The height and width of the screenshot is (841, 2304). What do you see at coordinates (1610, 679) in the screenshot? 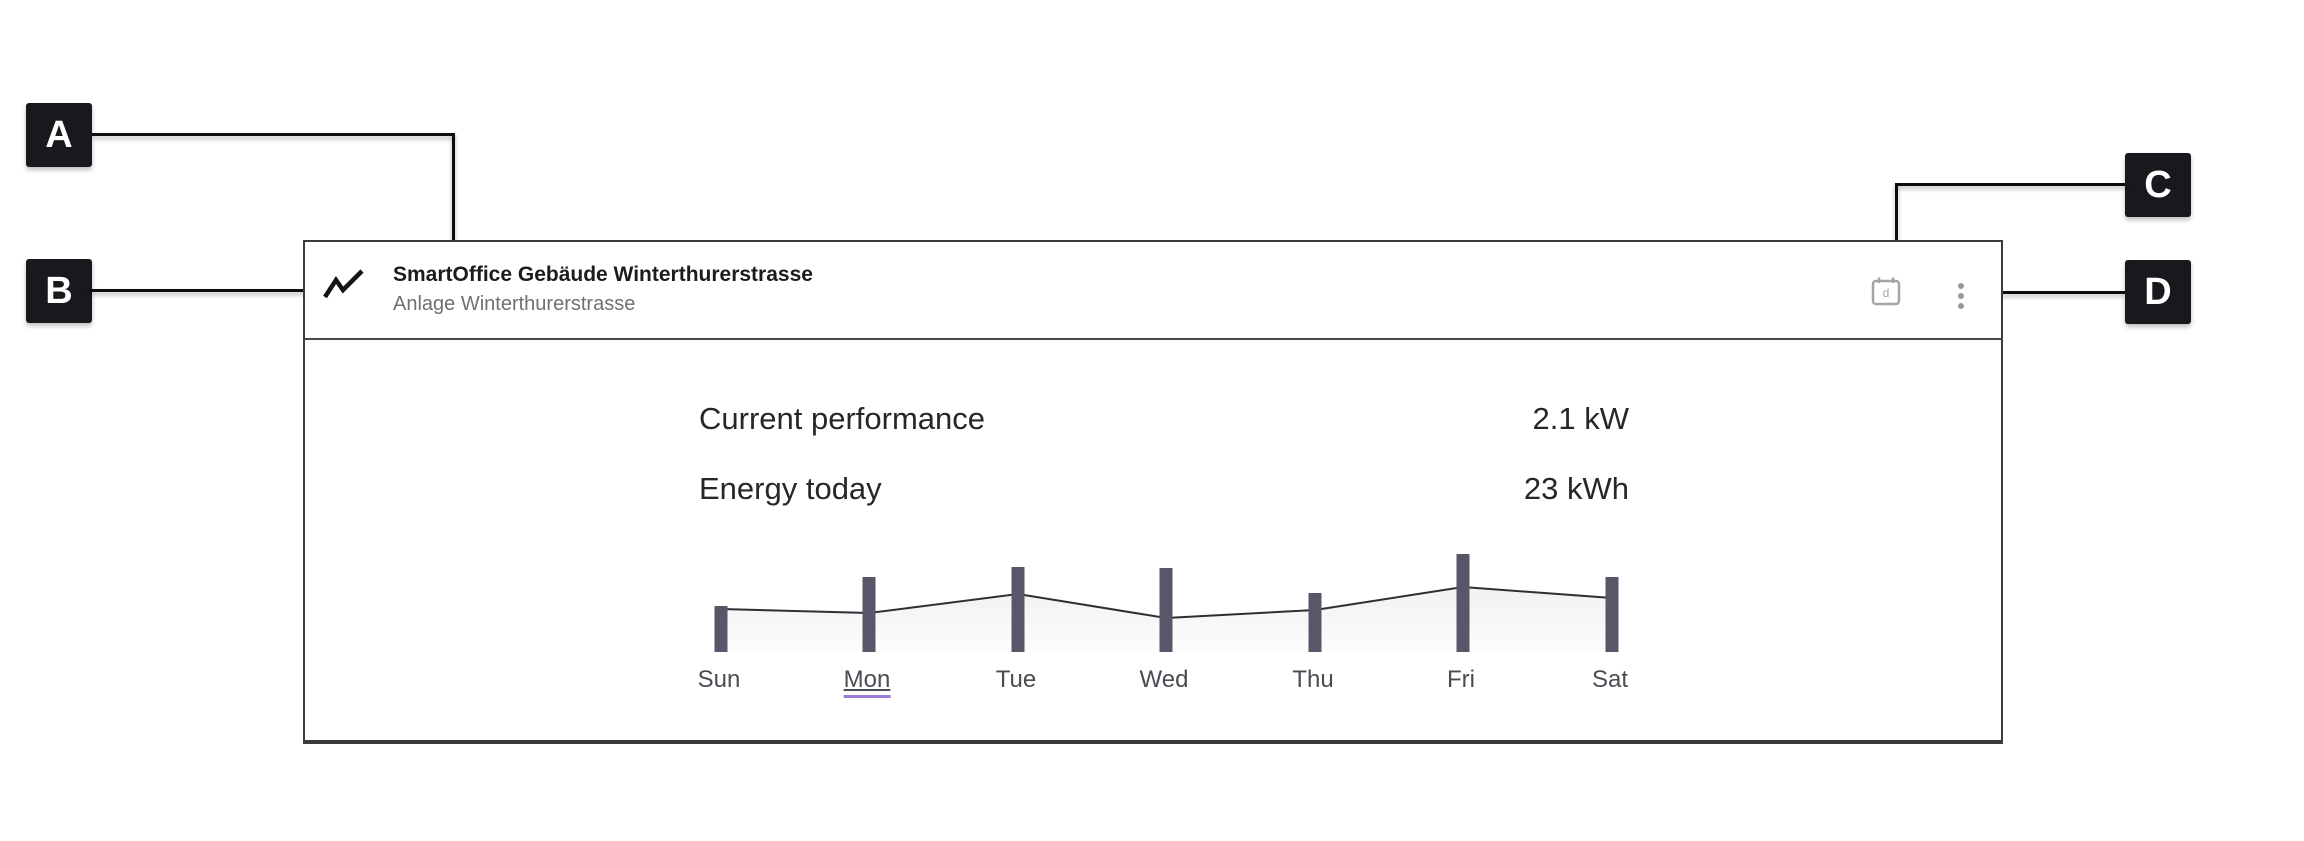
I see `day-label-sat: Sat` at bounding box center [1610, 679].